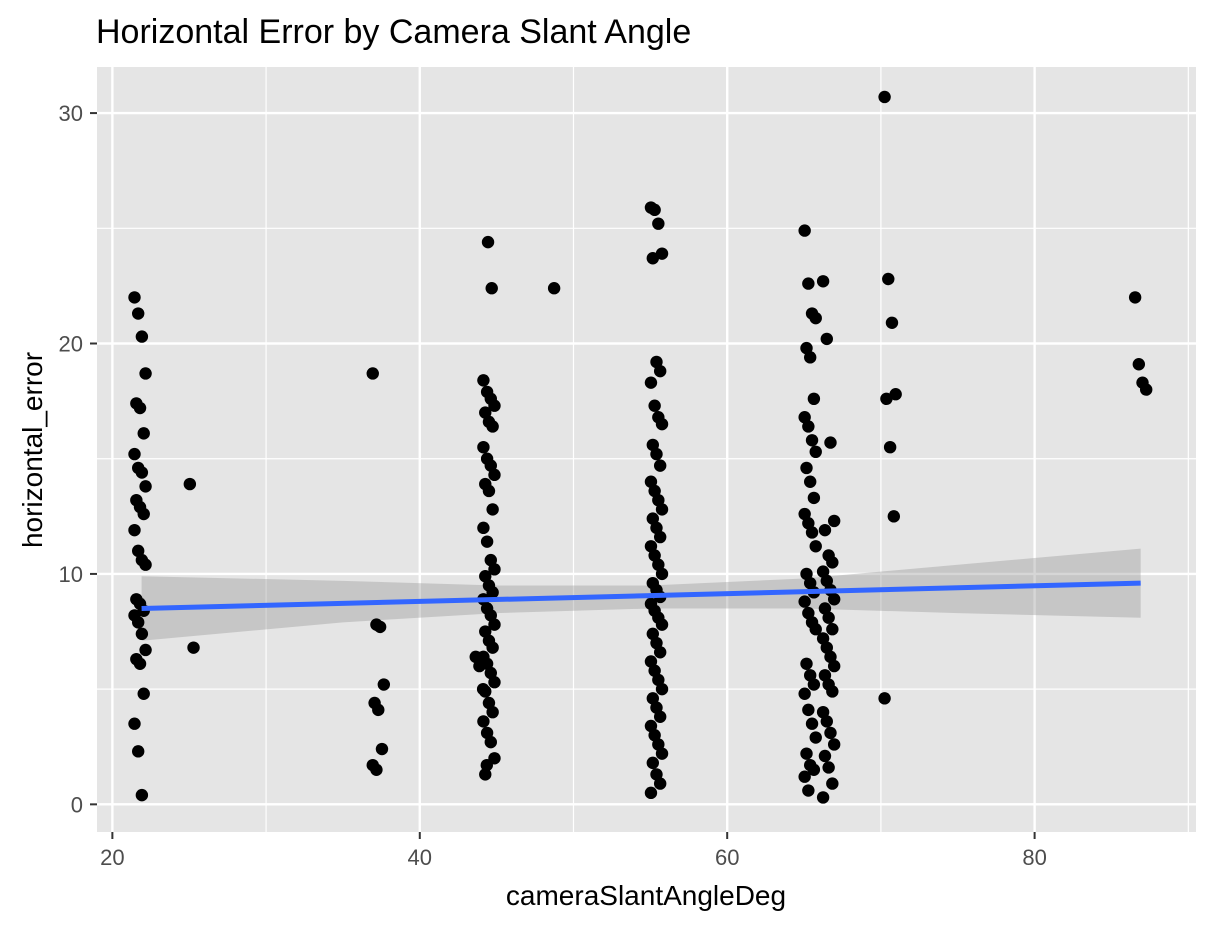 The image size is (1210, 926). Describe the element at coordinates (641, 595) in the screenshot. I see `fit-line` at that location.